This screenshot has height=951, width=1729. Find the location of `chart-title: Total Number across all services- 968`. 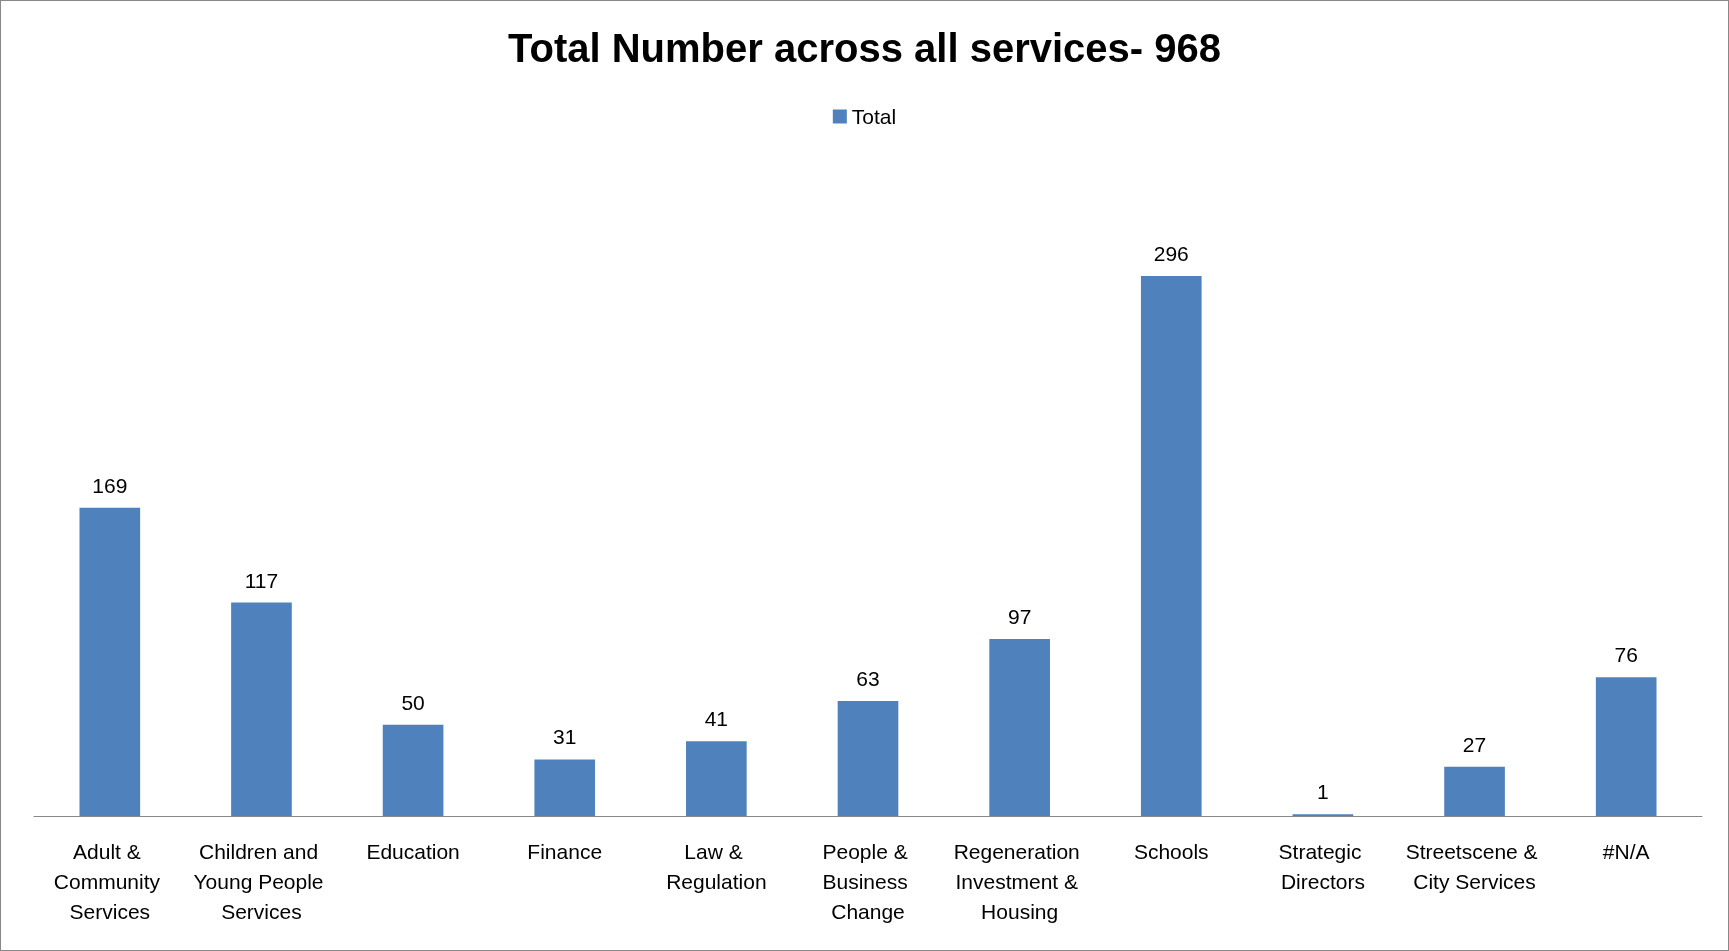

chart-title: Total Number across all services- 968 is located at coordinates (864, 48).